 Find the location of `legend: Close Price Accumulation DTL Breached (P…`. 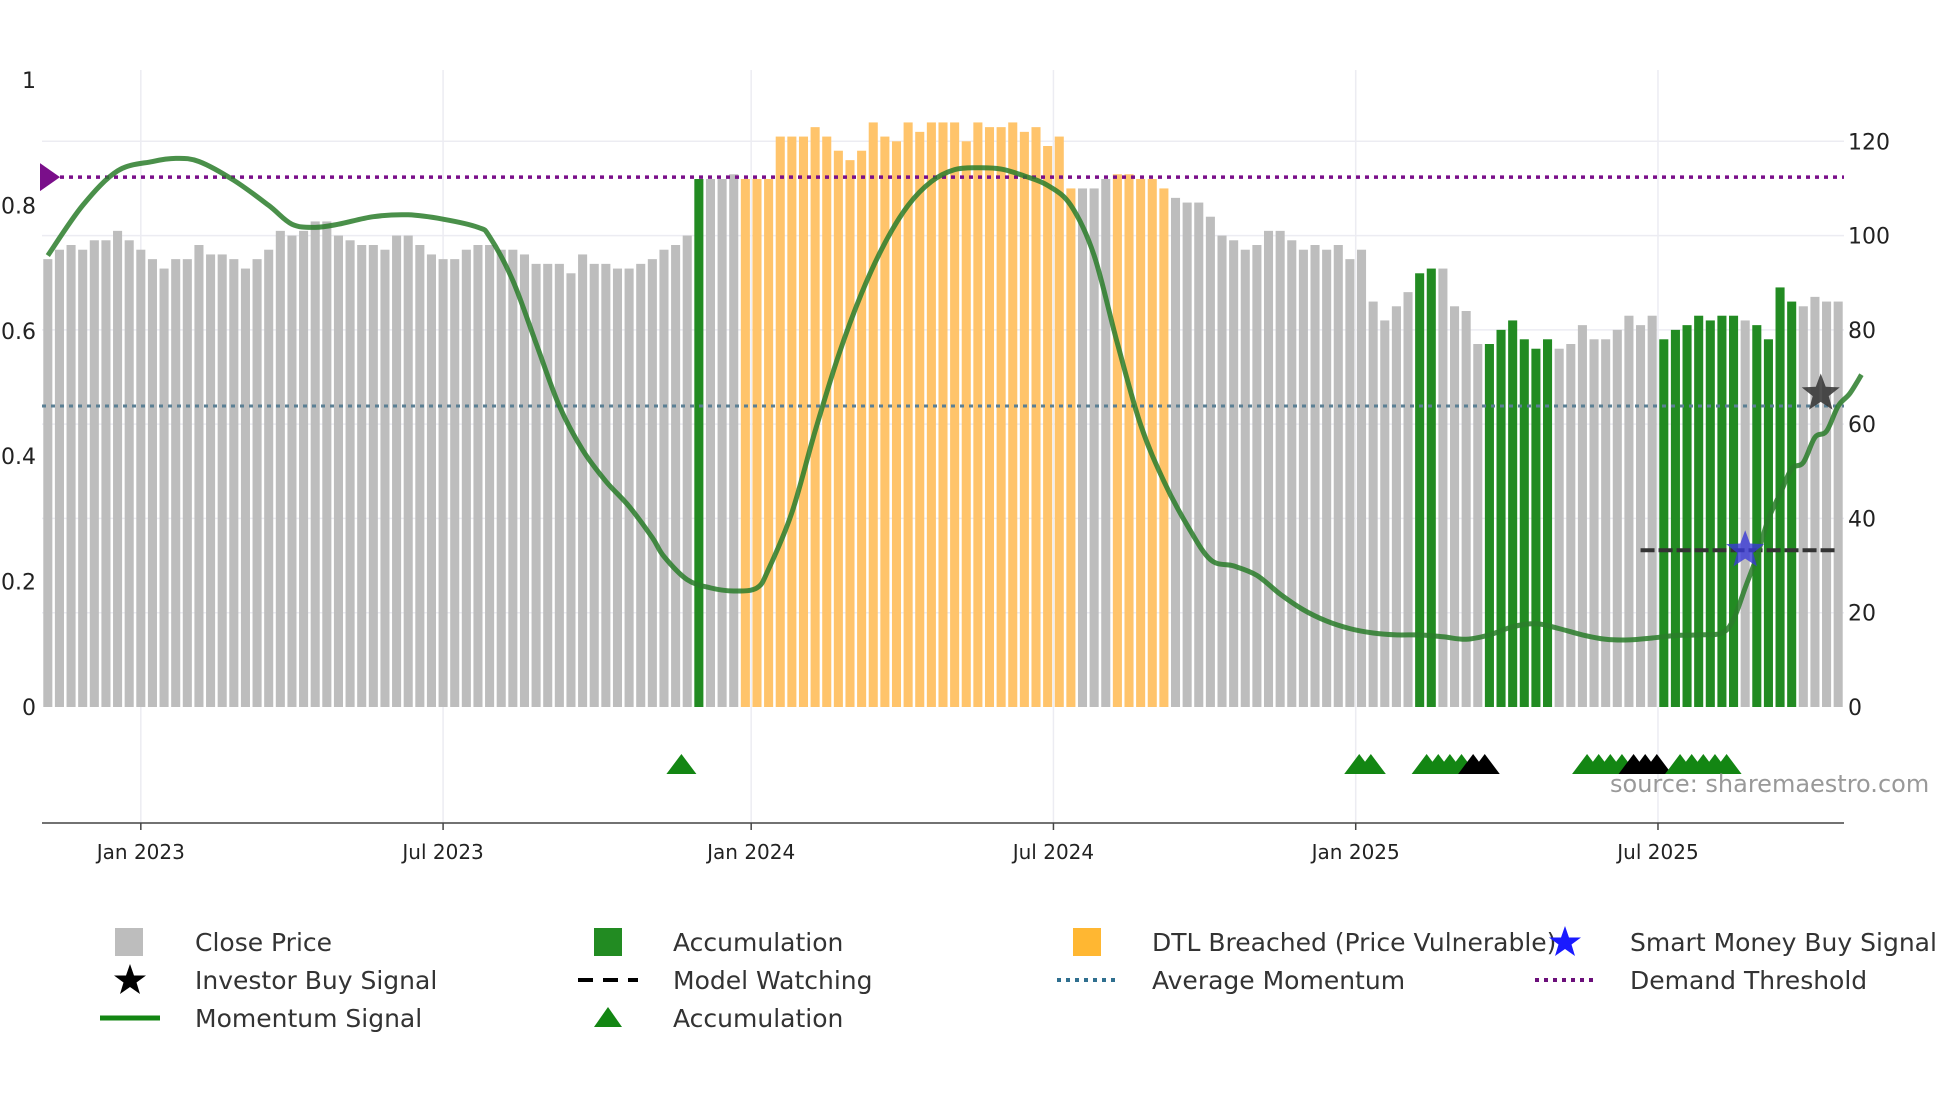

legend: Close Price Accumulation DTL Breached (P… is located at coordinates (980, 985).